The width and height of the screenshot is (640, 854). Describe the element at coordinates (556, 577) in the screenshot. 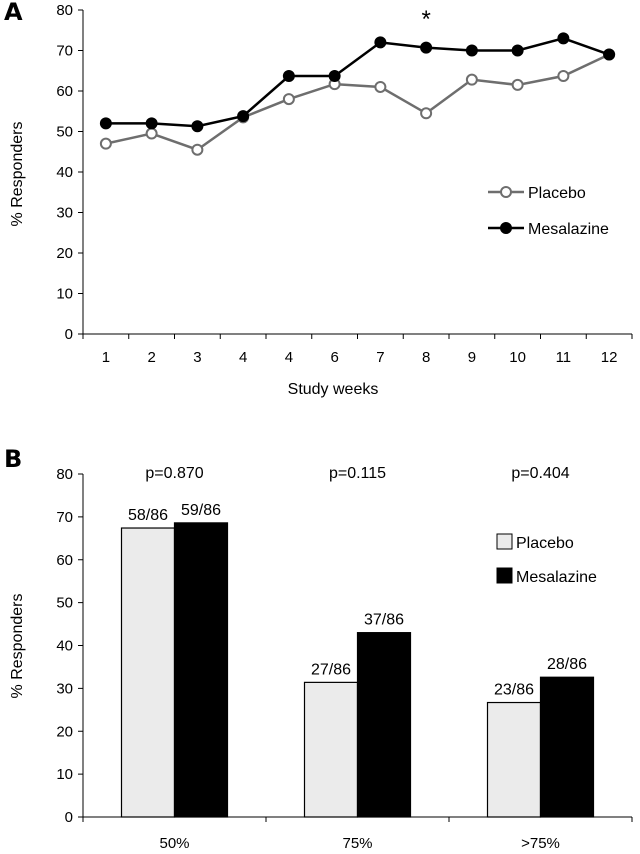

I see `panel-b-legend-mesalazine-label: Mesalazine` at that location.